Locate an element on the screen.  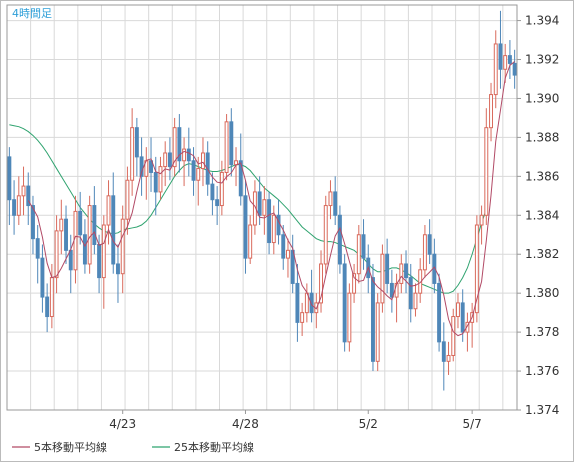
y-tick-label: 1.378 is located at coordinates (542, 332).